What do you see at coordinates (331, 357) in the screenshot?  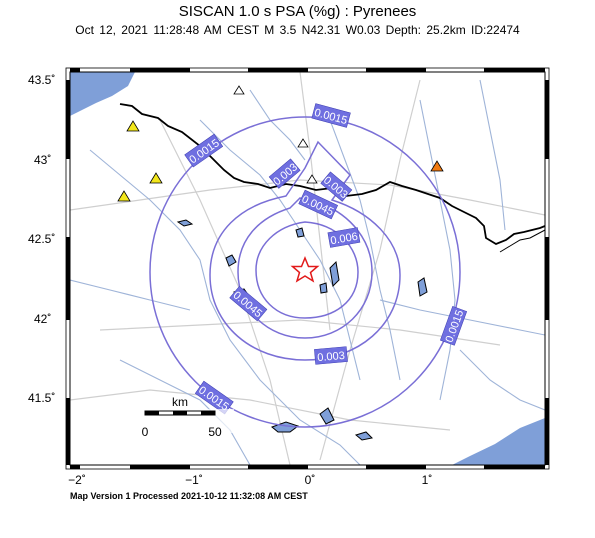 I see `contour-label: 0.003` at bounding box center [331, 357].